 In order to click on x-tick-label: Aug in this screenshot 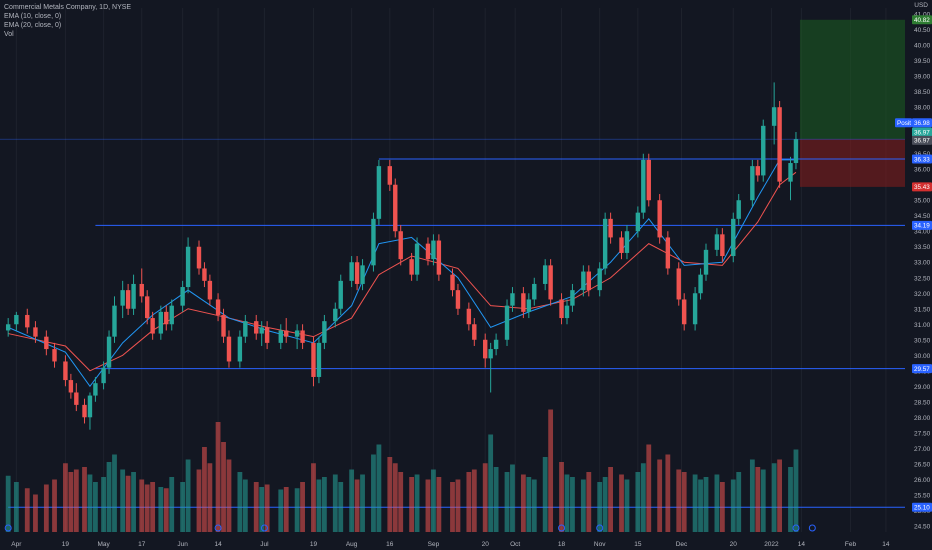, I will do `click(352, 544)`.